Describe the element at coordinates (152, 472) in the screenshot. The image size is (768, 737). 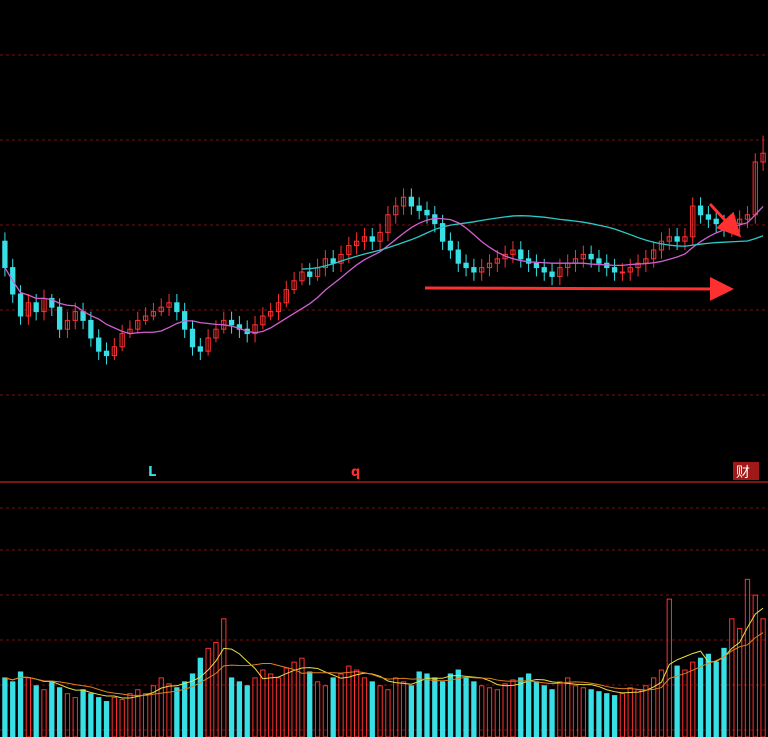
I see `marker-l: L` at that location.